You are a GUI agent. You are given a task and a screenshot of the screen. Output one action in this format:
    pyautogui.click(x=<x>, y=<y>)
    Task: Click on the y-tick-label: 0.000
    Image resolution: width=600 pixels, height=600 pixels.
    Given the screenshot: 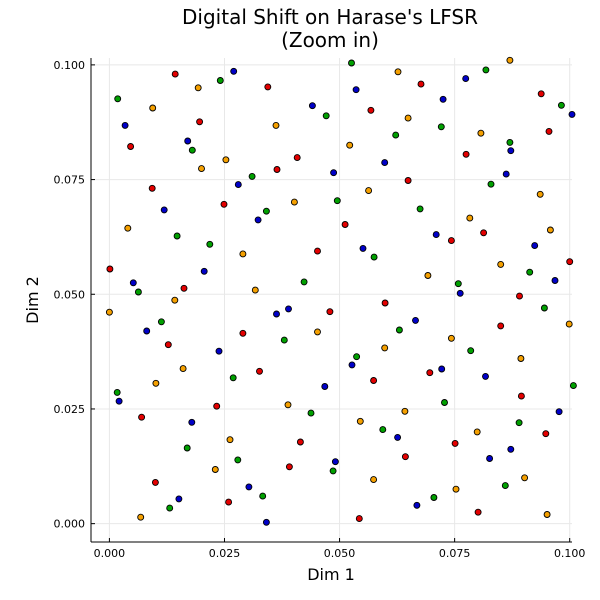 What is the action you would take?
    pyautogui.click(x=70, y=524)
    